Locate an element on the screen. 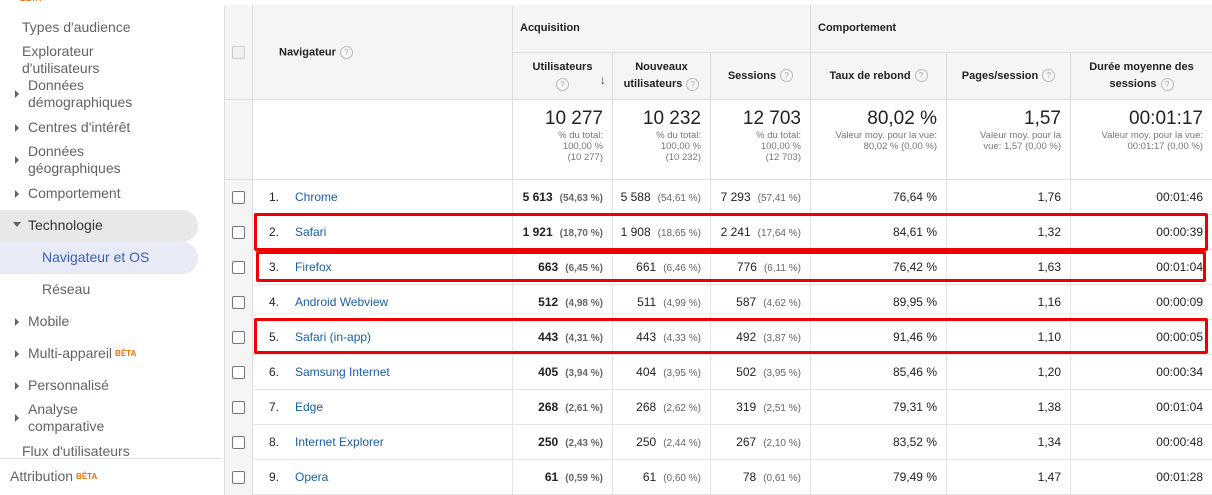 This screenshot has width=1212, height=495. metric-cell: 83,52 % is located at coordinates (879, 442).